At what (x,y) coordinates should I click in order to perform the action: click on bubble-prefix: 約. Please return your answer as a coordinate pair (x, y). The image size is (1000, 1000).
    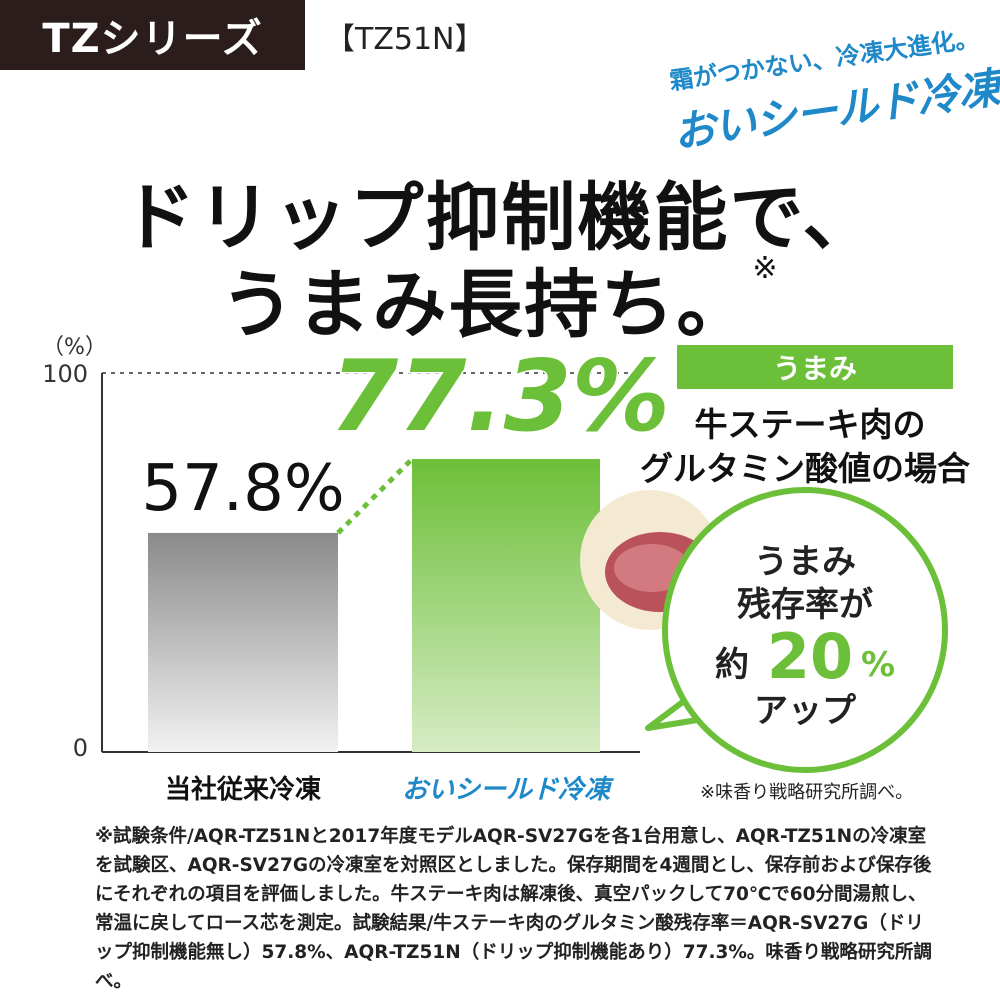
    Looking at the image, I should click on (732, 665).